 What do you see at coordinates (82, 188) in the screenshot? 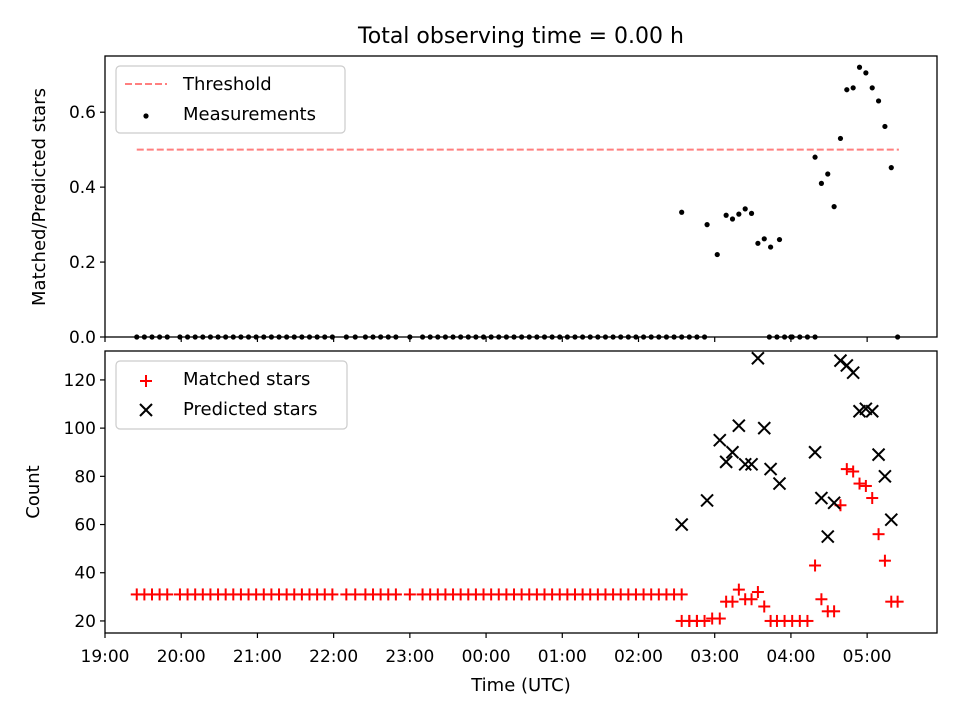
I see `ratio-y-tick-label: 0.4` at bounding box center [82, 188].